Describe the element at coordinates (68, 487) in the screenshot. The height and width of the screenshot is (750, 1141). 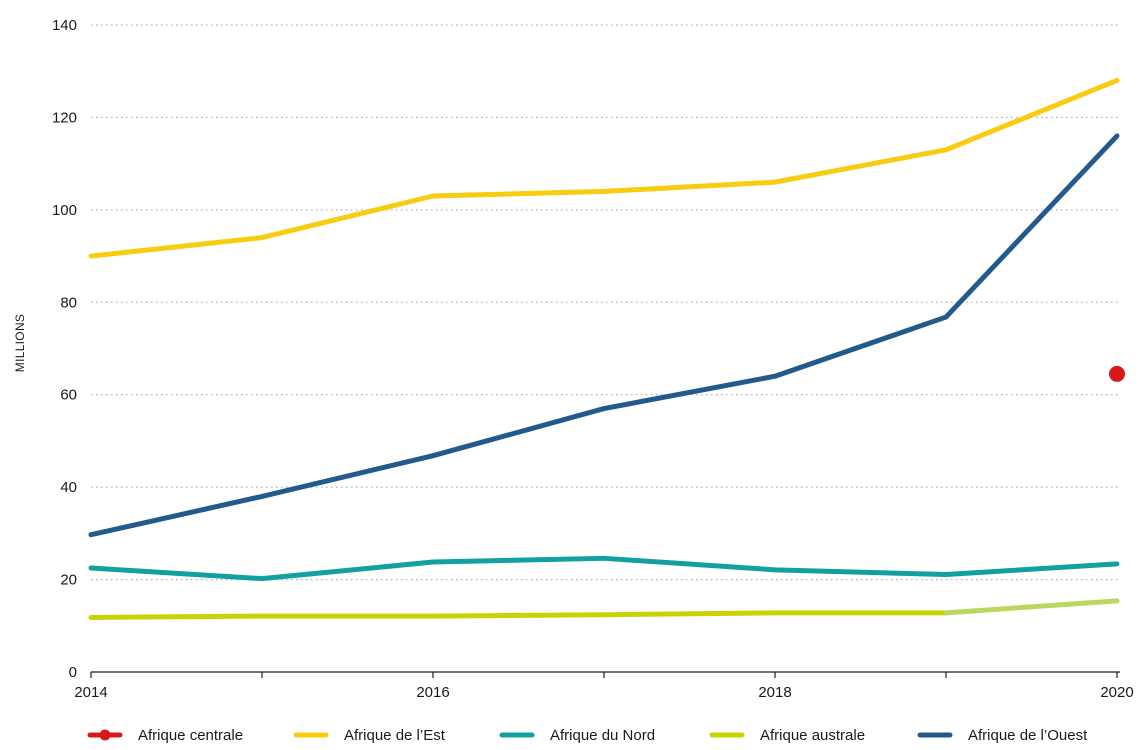
I see `y-tick-label: 40` at that location.